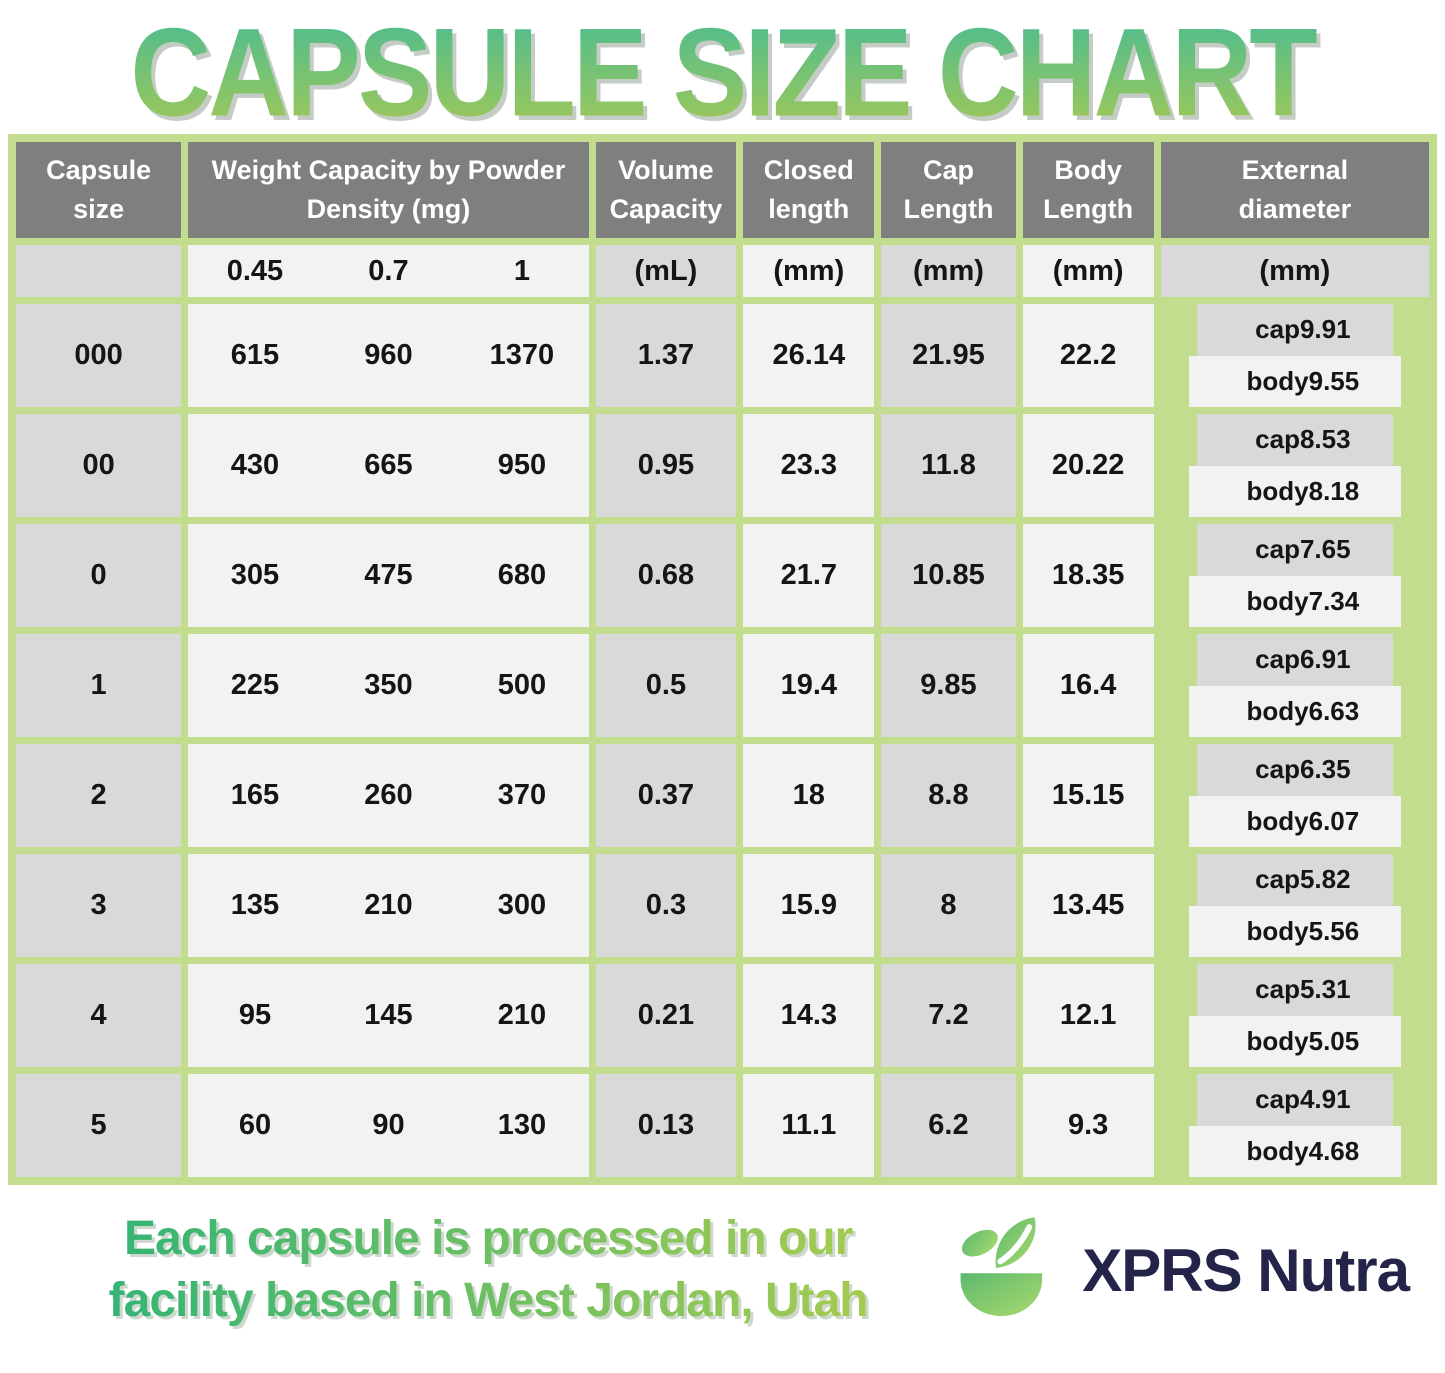 The image size is (1445, 1373). Describe the element at coordinates (488, 1238) in the screenshot. I see `tagline-line-1: Each capsule is processed in our` at that location.